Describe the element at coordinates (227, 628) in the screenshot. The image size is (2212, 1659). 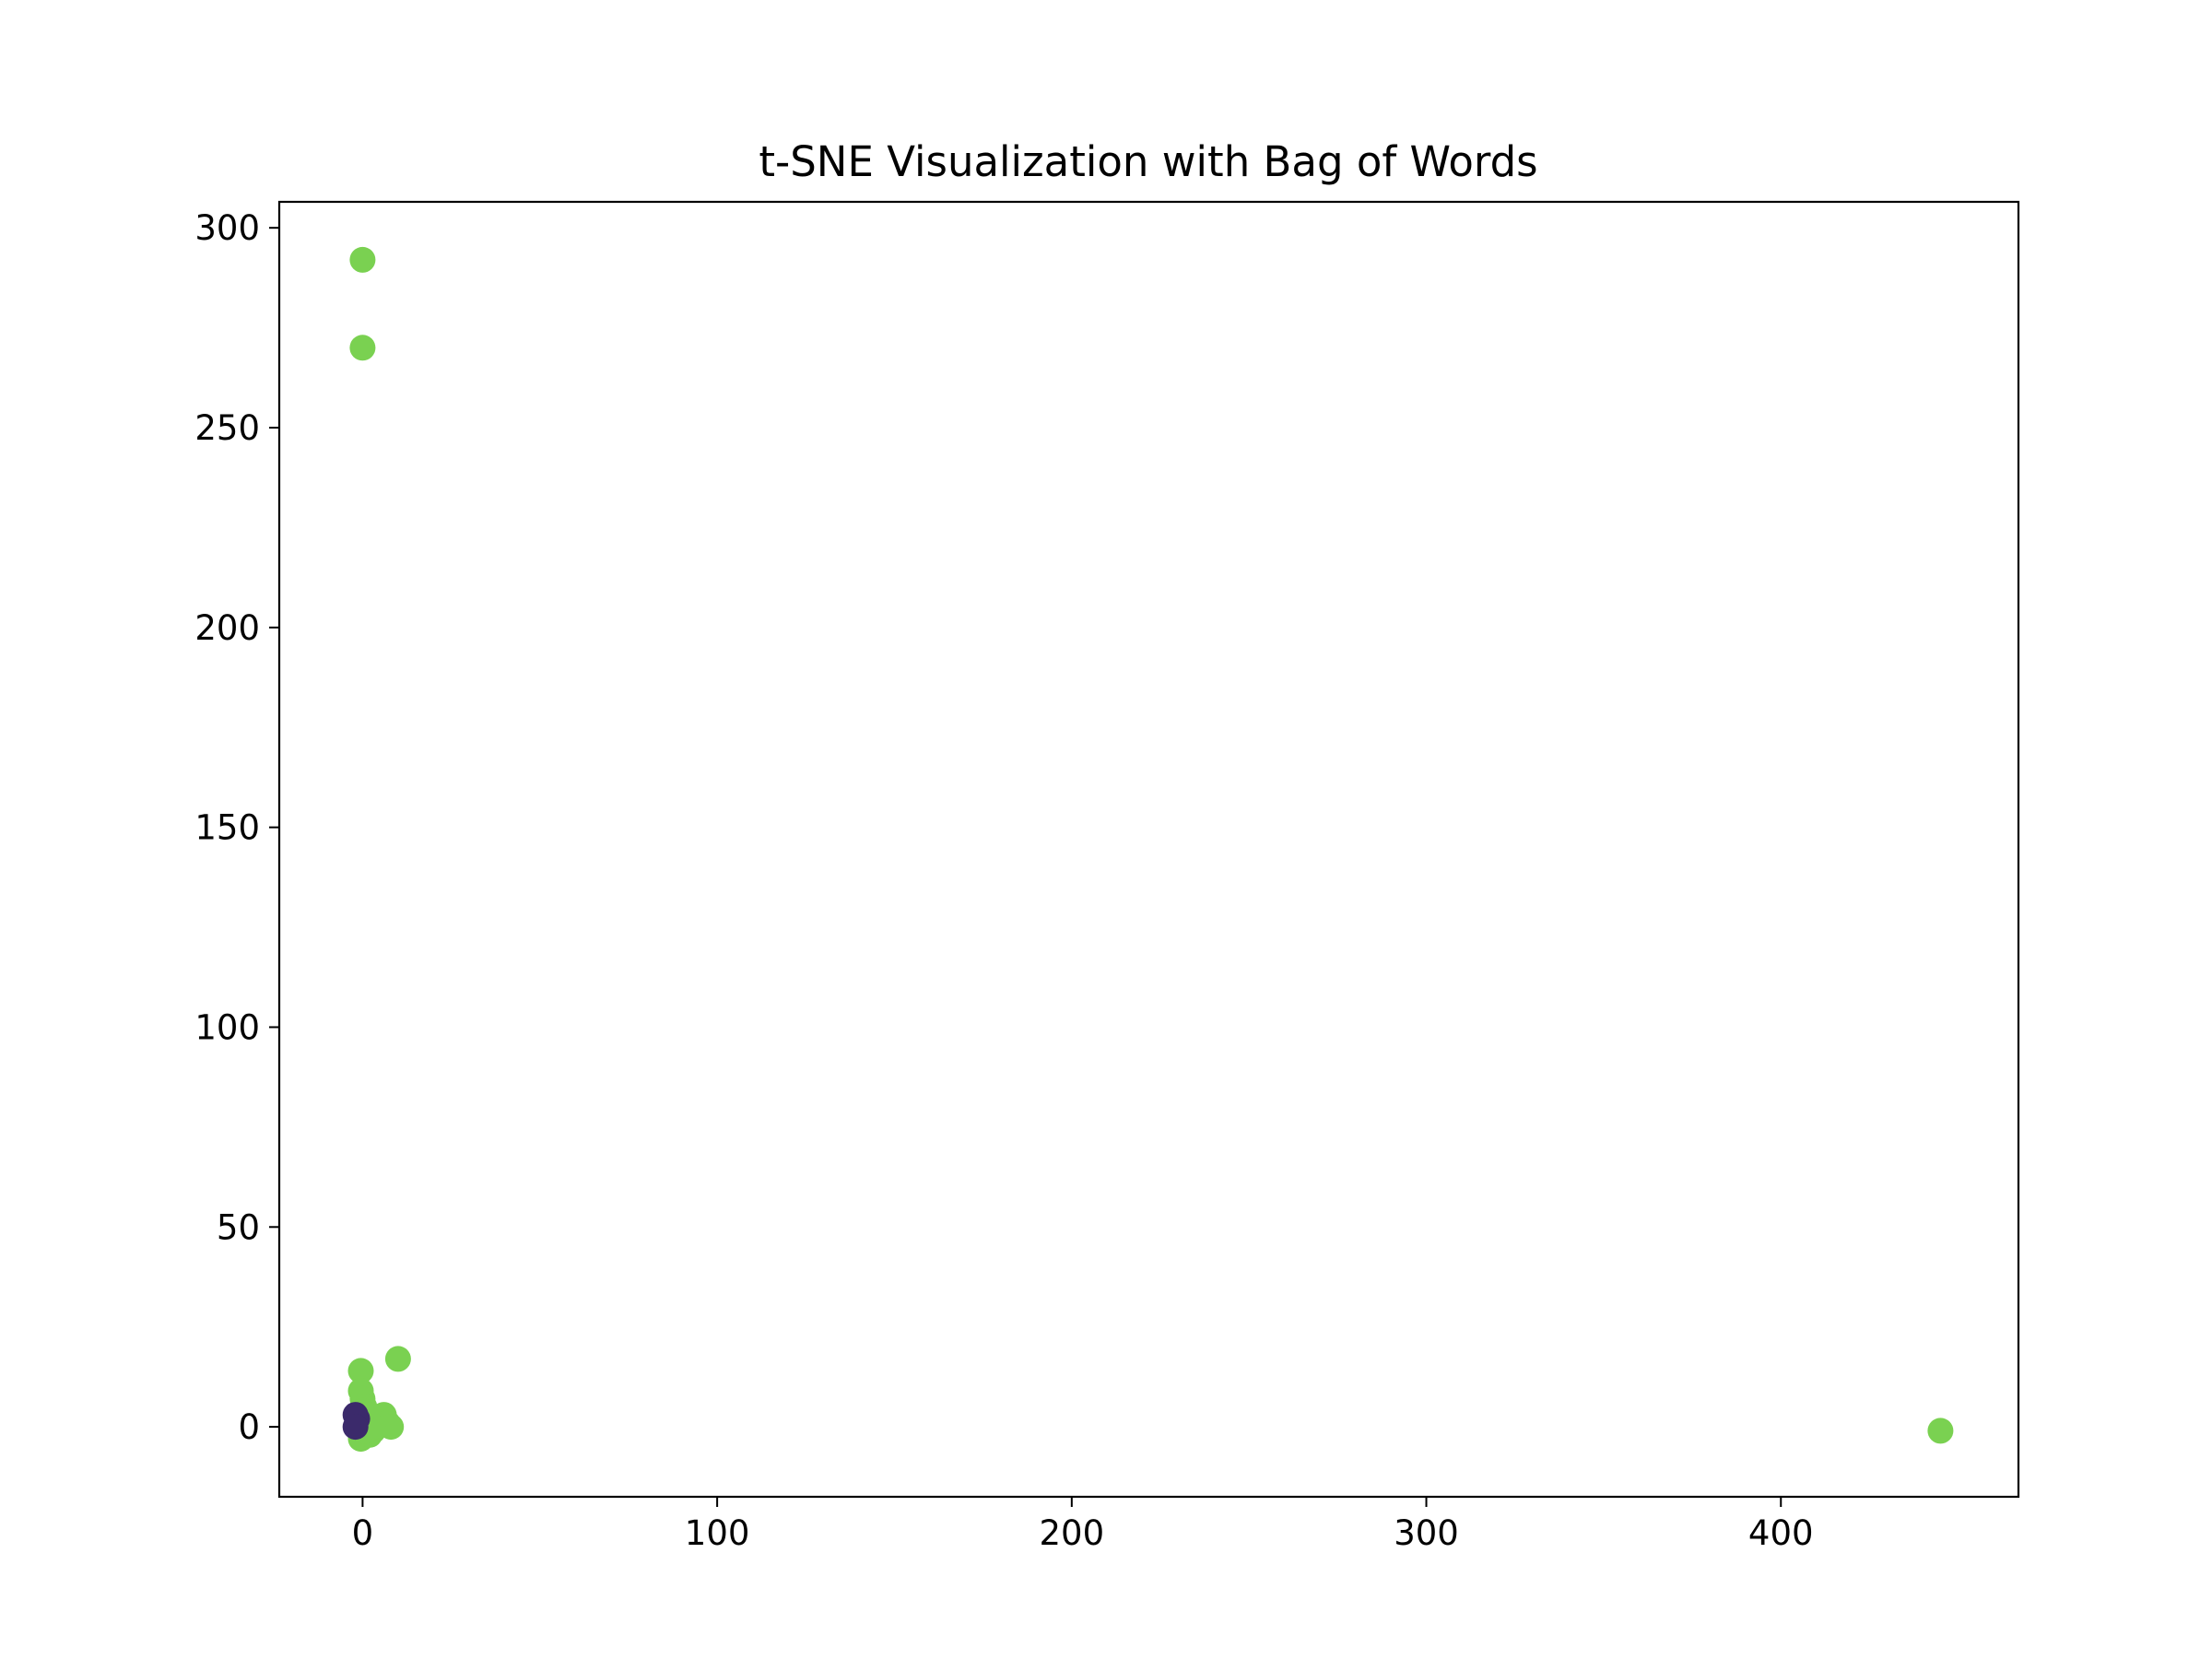
I see `y-tick-label: 200` at that location.